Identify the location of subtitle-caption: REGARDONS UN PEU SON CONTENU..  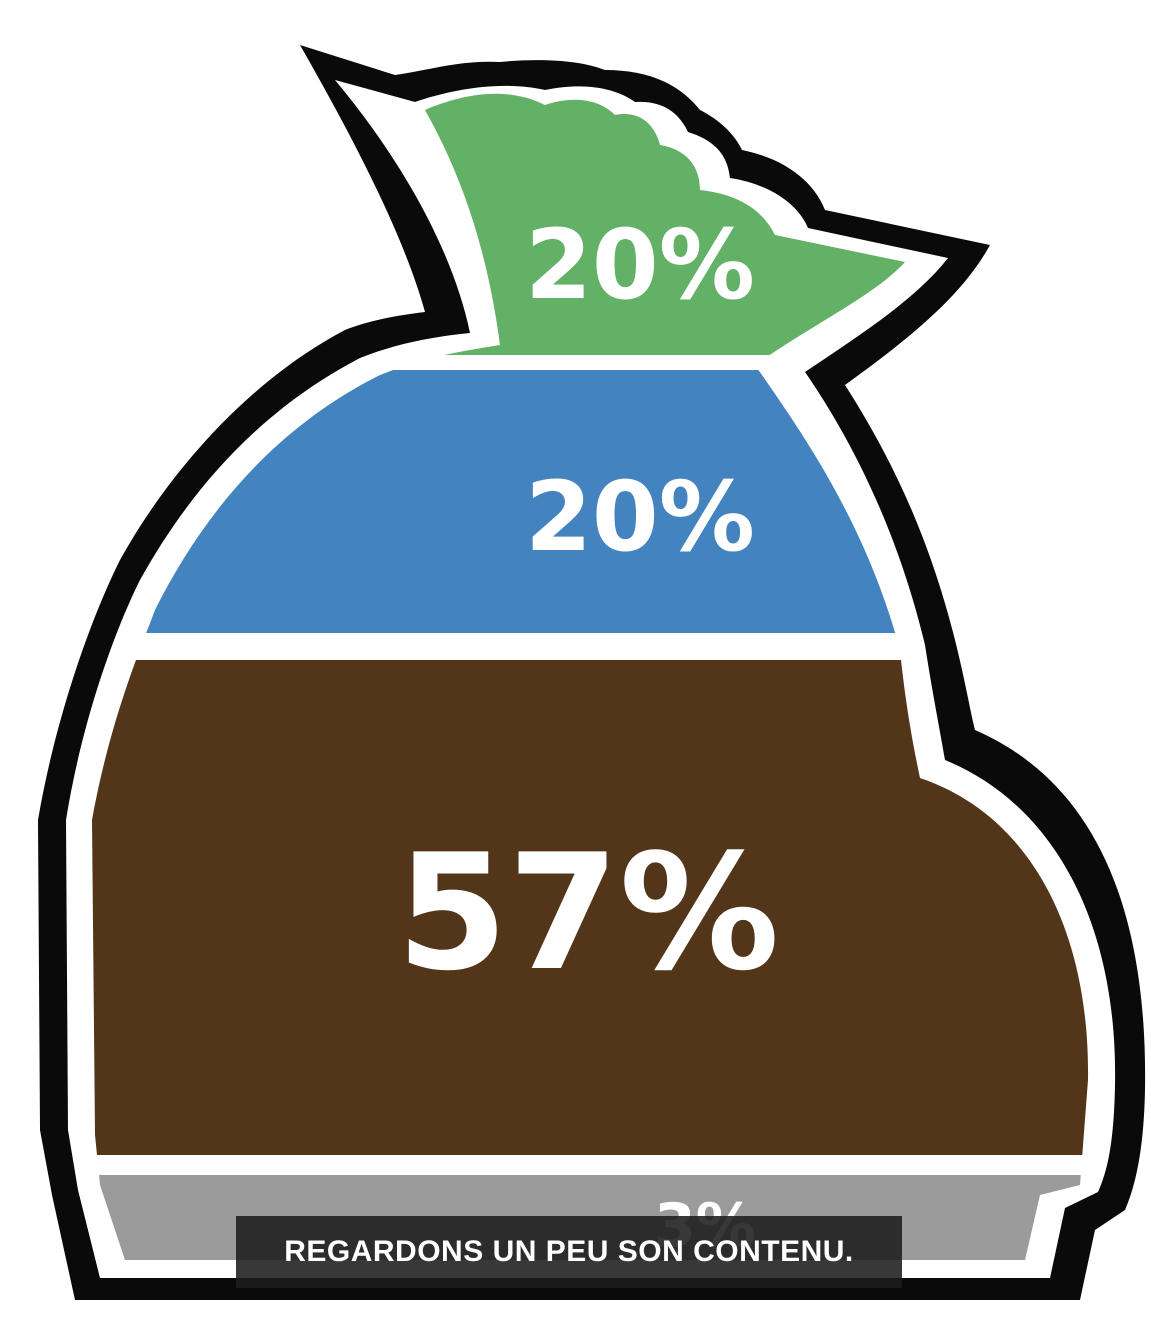
(569, 1252).